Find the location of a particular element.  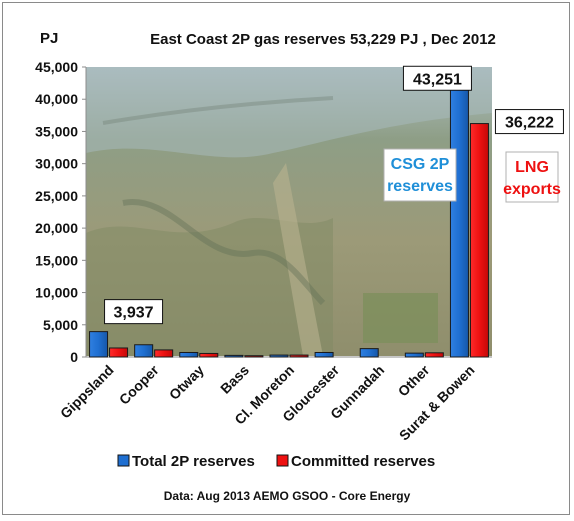

x-tick-label: Gippsland is located at coordinates (87, 392).